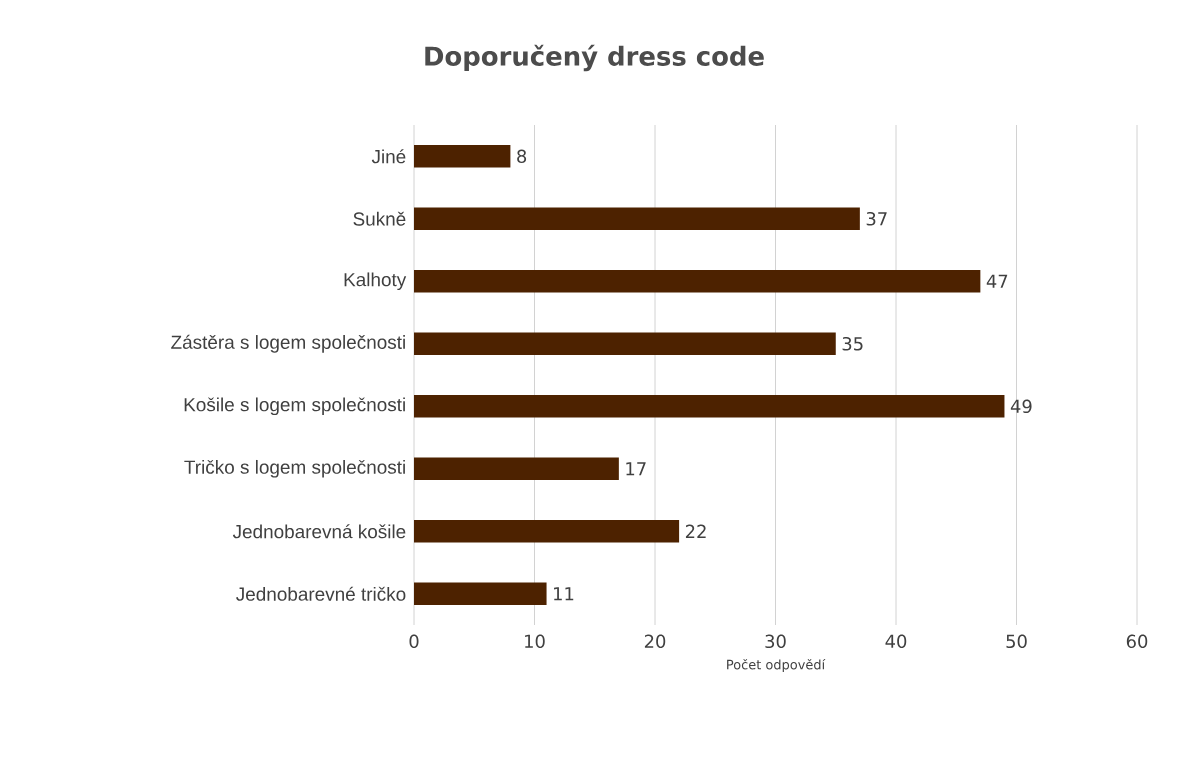  What do you see at coordinates (294, 468) in the screenshot?
I see `y-tick-label: Tričko s logem společnosti` at bounding box center [294, 468].